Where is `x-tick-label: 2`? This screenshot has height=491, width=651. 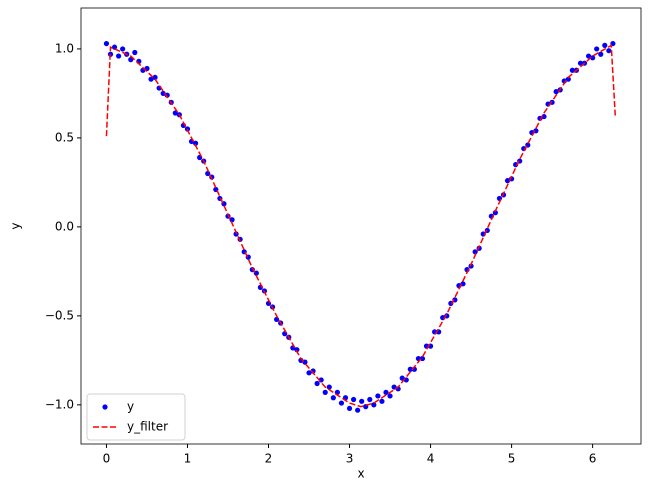
x-tick-label: 2 is located at coordinates (269, 459).